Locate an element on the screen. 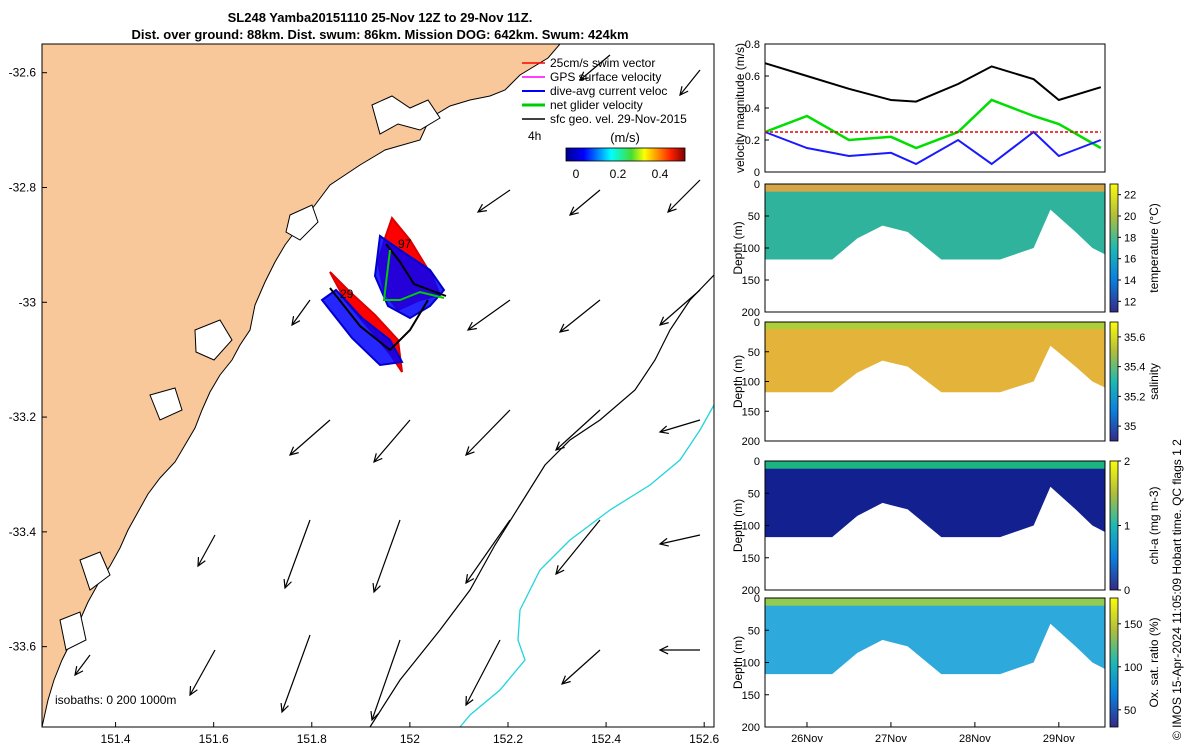 The image size is (1200, 750). map-cbar-tick-1: 0.2 is located at coordinates (618, 174).